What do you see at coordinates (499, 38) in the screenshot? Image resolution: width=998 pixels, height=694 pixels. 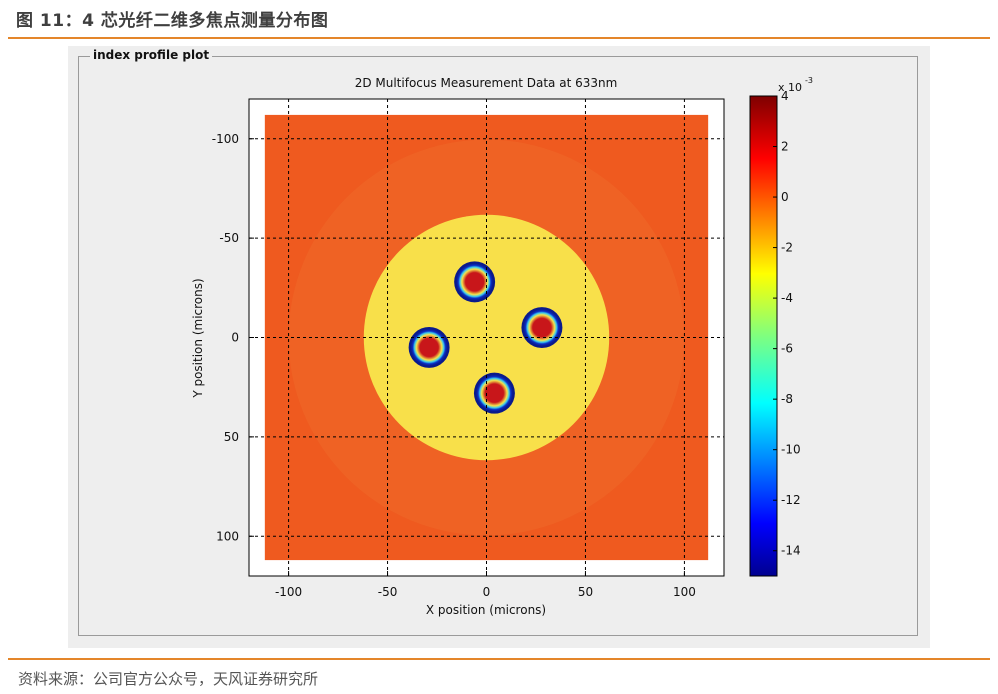 I see `top-divider` at bounding box center [499, 38].